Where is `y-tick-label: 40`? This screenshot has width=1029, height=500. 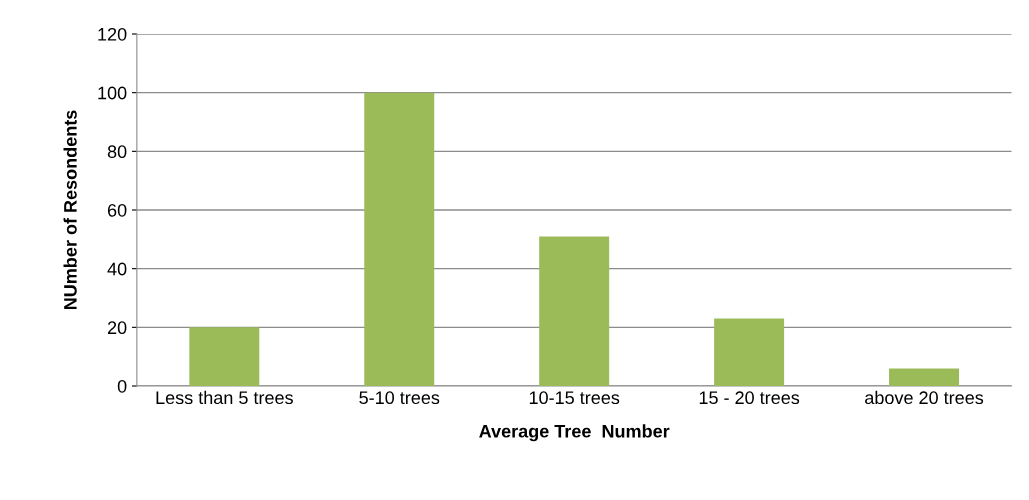
y-tick-label: 40 is located at coordinates (117, 269).